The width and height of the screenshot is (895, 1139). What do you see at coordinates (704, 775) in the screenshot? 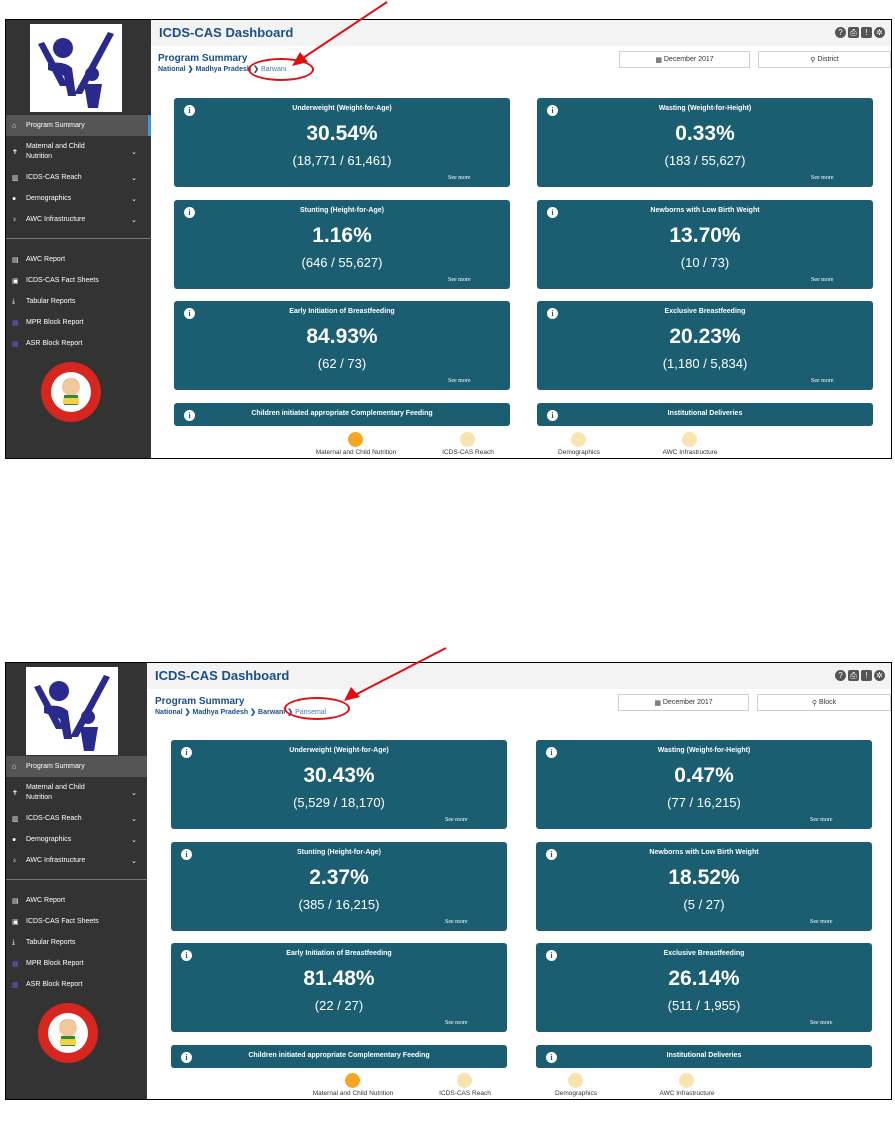
I see `kpi-value: 0.47%` at bounding box center [704, 775].